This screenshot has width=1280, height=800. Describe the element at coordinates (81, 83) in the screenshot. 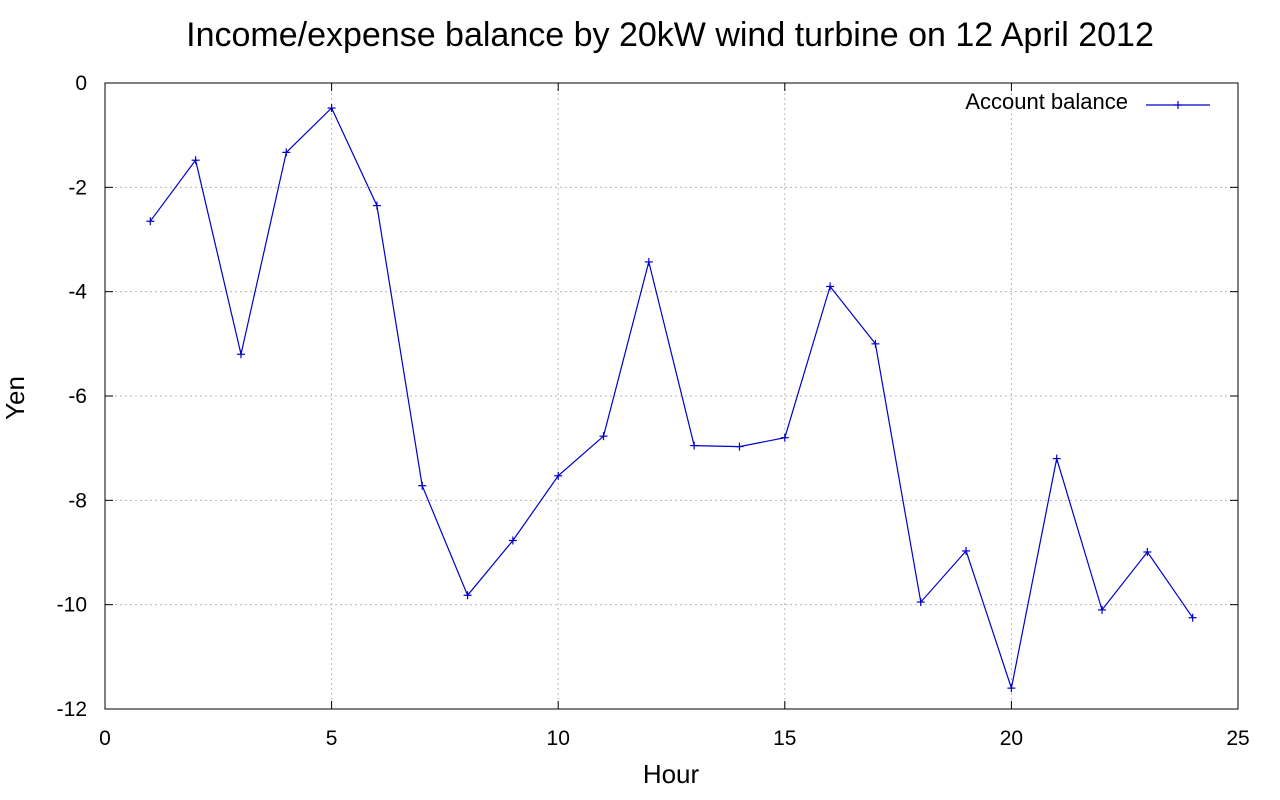

I see `y-tick-label: 0` at that location.